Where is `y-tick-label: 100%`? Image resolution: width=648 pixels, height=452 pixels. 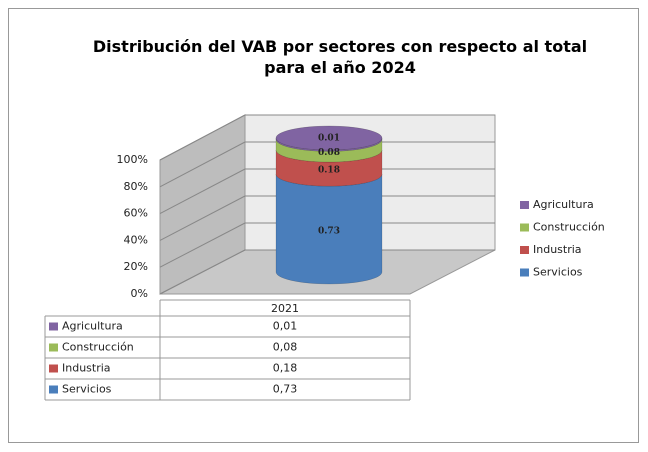 y-tick-label: 100% is located at coordinates (132, 159).